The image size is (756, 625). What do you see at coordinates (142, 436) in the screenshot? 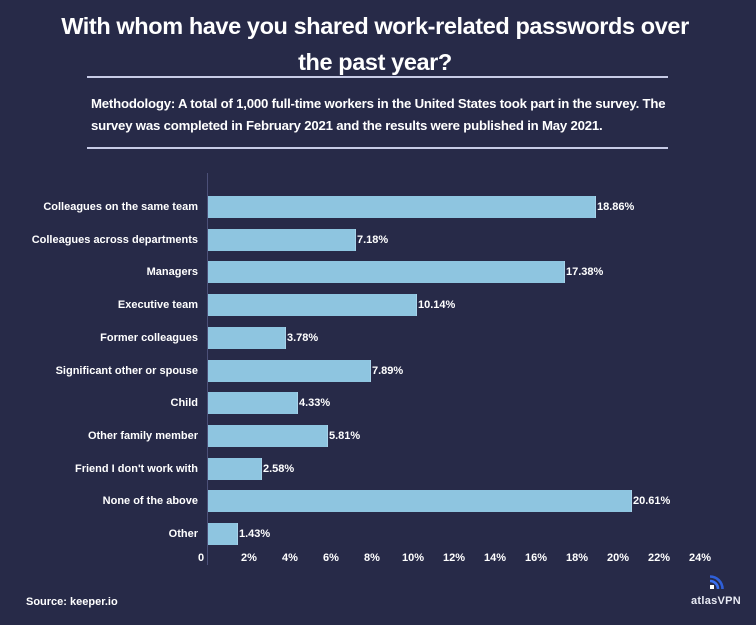
I see `category-label: Other family member` at bounding box center [142, 436].